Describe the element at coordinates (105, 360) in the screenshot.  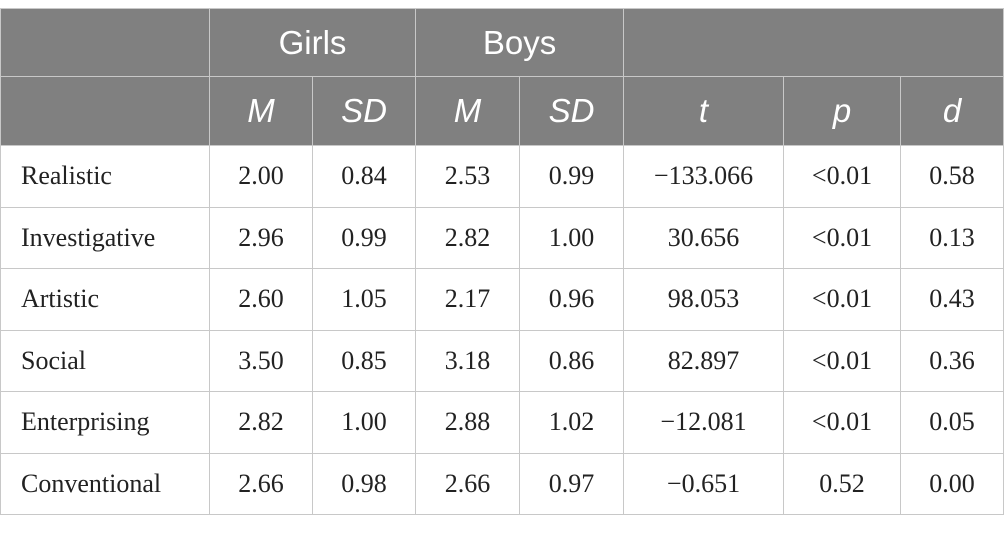
I see `row-label: Social` at that location.